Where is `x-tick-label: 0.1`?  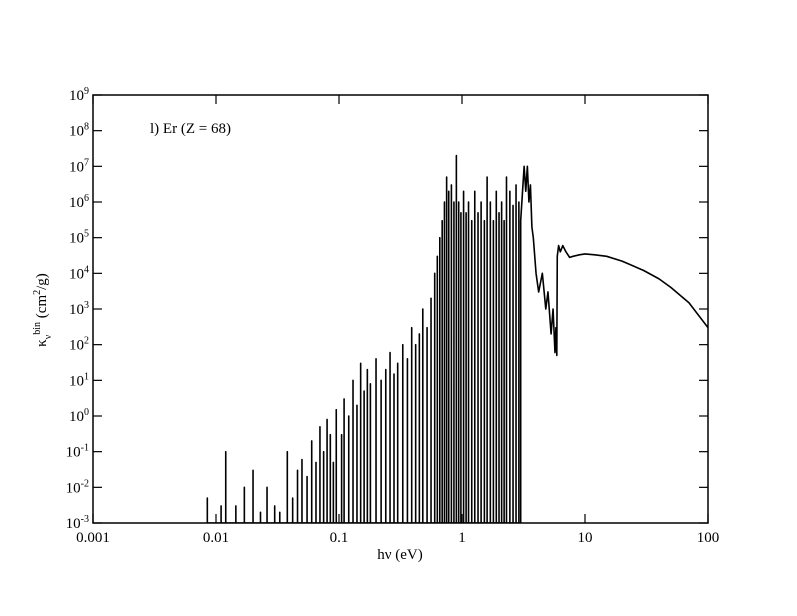 x-tick-label: 0.1 is located at coordinates (339, 538).